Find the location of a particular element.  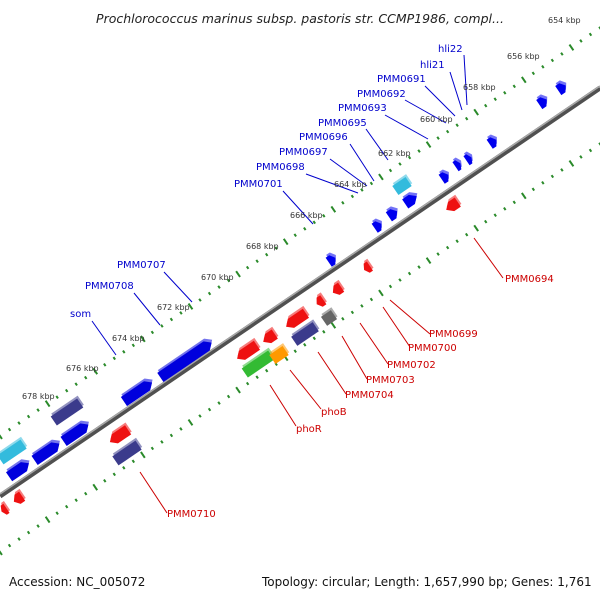

tick-label: 668 kbp is located at coordinates (262, 246).